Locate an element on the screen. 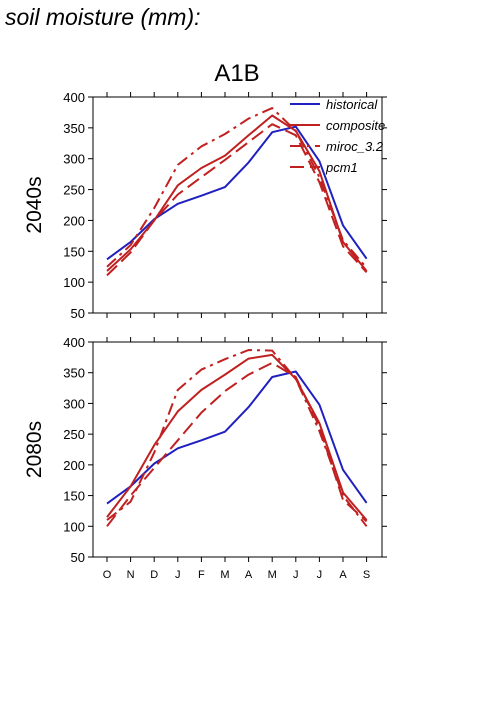  row-label: 2040s is located at coordinates (34, 204).